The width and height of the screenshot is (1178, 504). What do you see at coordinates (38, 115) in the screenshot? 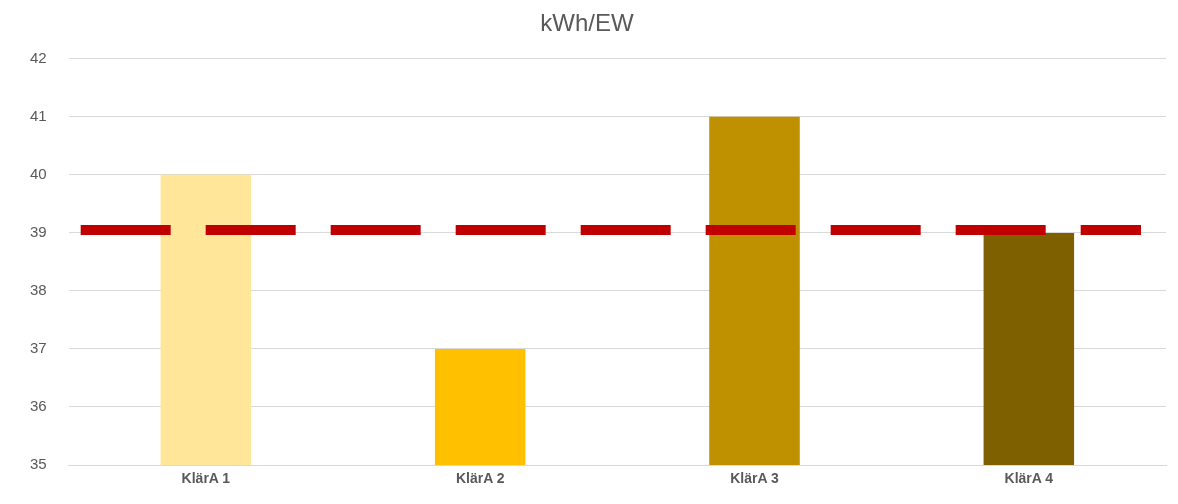
I see `y-tick-label: 41` at bounding box center [38, 115].